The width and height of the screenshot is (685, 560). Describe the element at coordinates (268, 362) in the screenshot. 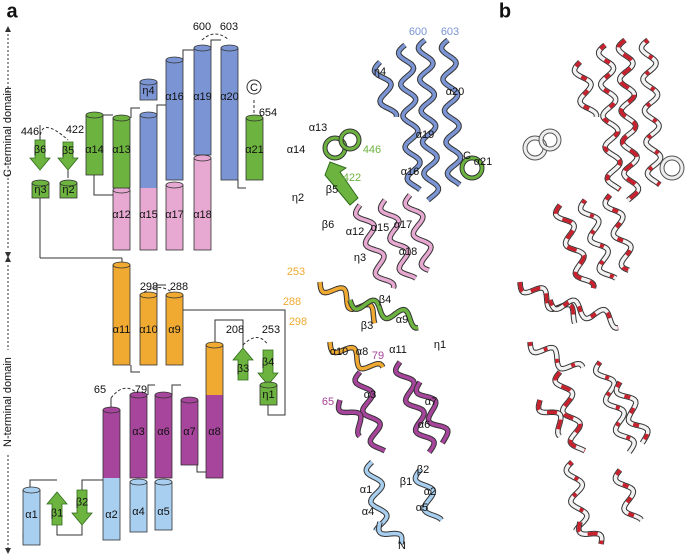

I see `element-label: β4` at that location.